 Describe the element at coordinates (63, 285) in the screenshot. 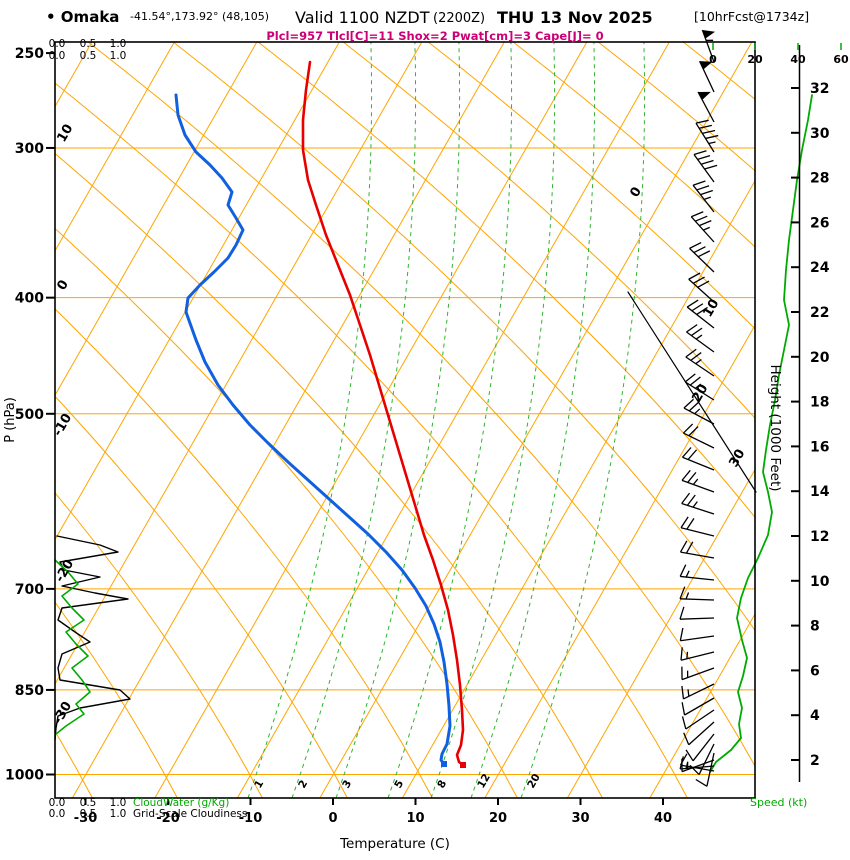

I see `isotherm-inline-label: 0` at that location.